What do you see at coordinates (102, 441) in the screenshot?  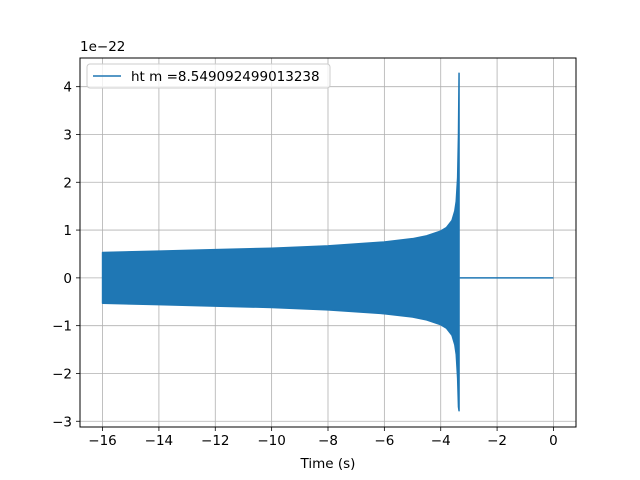 I see `x-tick-label: −16` at bounding box center [102, 441].